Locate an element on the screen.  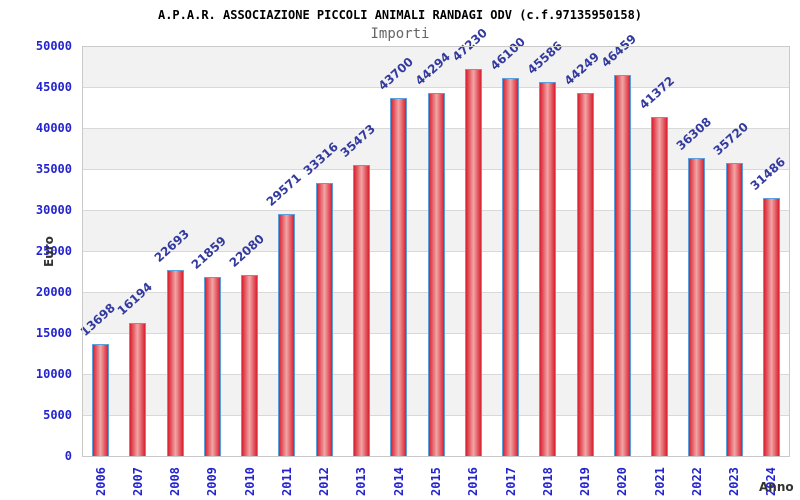
bar-2019 is located at coordinates (585, 275).